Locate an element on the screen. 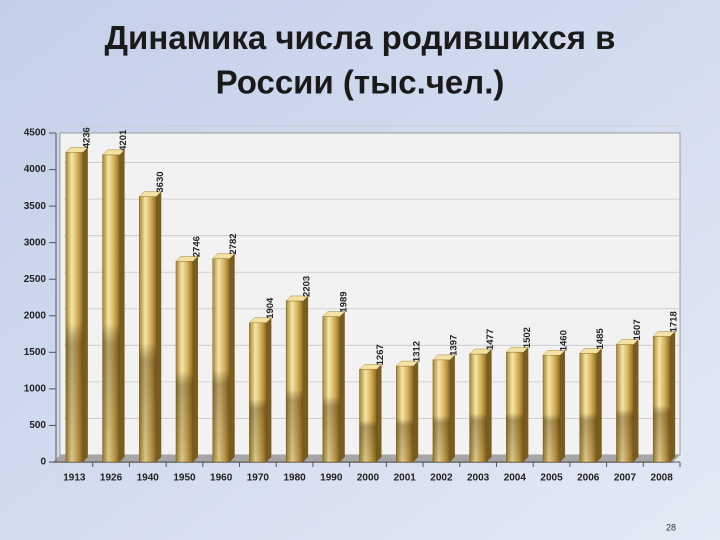 The height and width of the screenshot is (540, 720). value-label: 1607 is located at coordinates (637, 329).